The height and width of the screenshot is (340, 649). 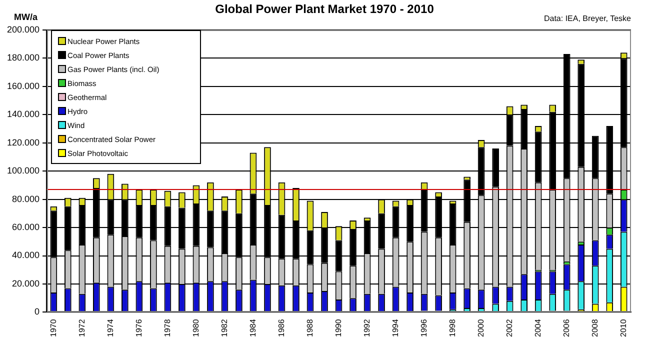 I want to click on y-tick-label: 140.000, so click(x=23, y=114).